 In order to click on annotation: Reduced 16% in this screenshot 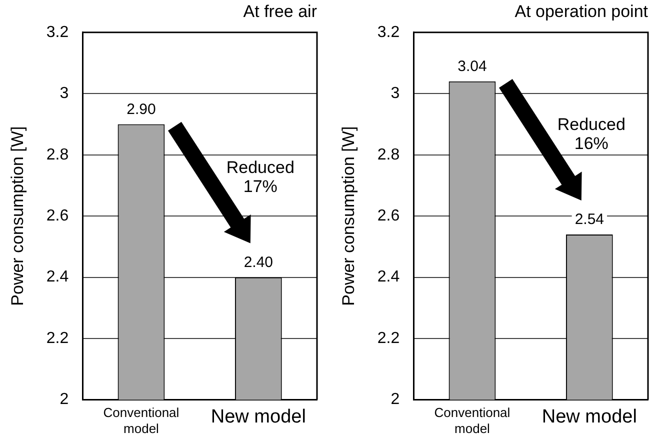, I will do `click(591, 133)`.